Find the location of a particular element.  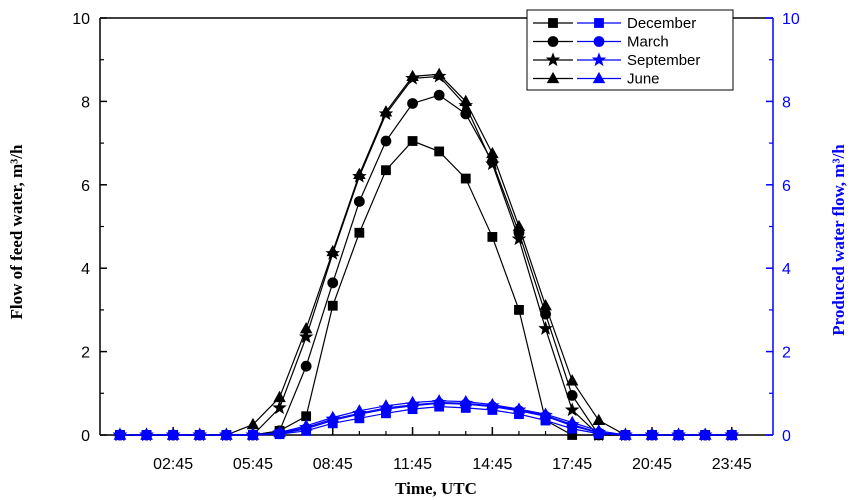

left-y-axis: 0 2 4 6 8 10 is located at coordinates (89, 228).